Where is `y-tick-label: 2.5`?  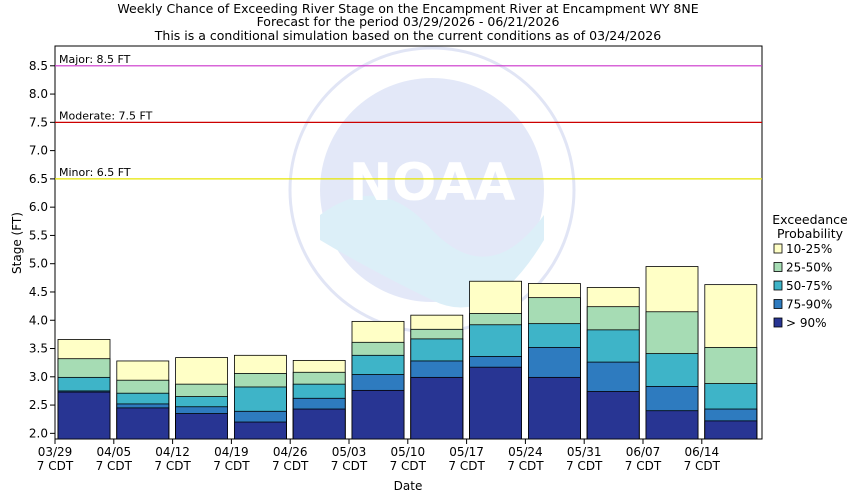 y-tick-label: 2.5 is located at coordinates (38, 405).